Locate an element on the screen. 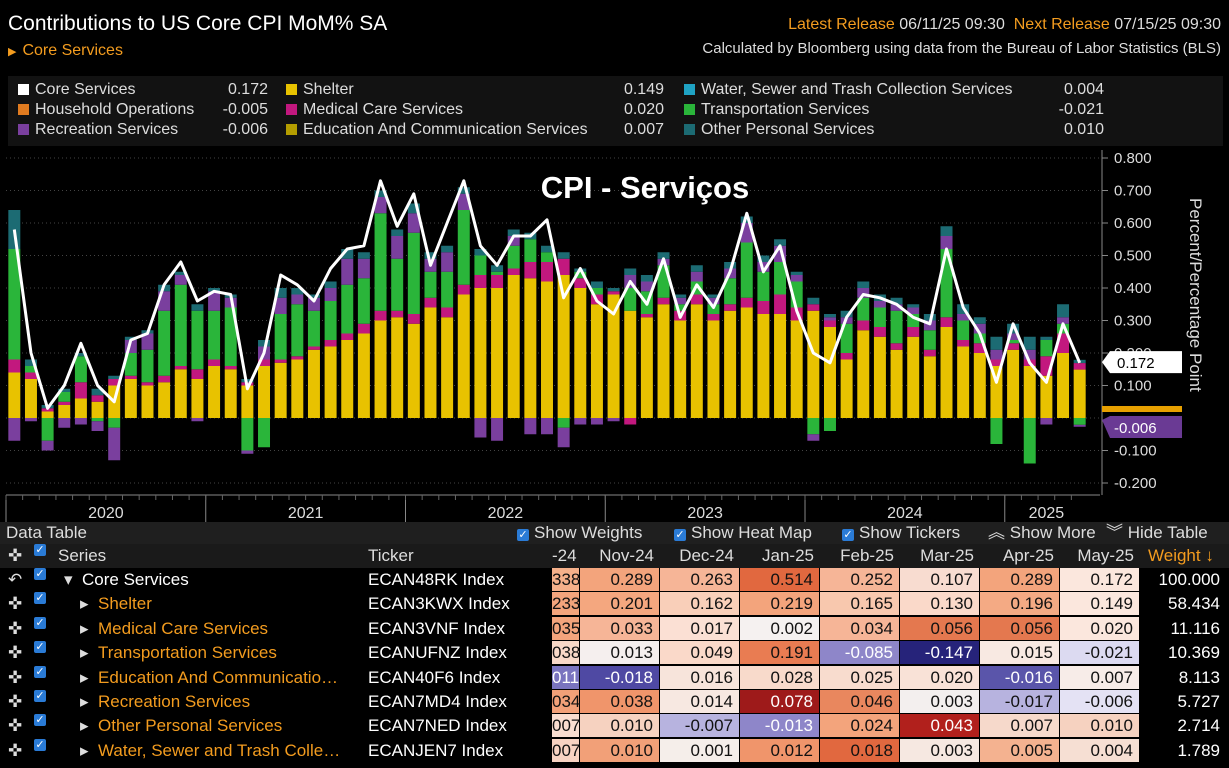 This screenshot has height=768, width=1229. column-header-month: Dec-24 is located at coordinates (706, 555).